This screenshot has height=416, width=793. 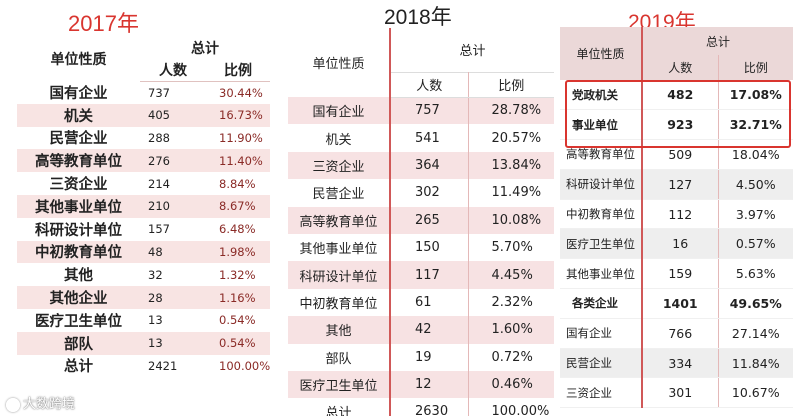 I want to click on table-row: 其他事业单位 210 8.67%, so click(x=143, y=206).